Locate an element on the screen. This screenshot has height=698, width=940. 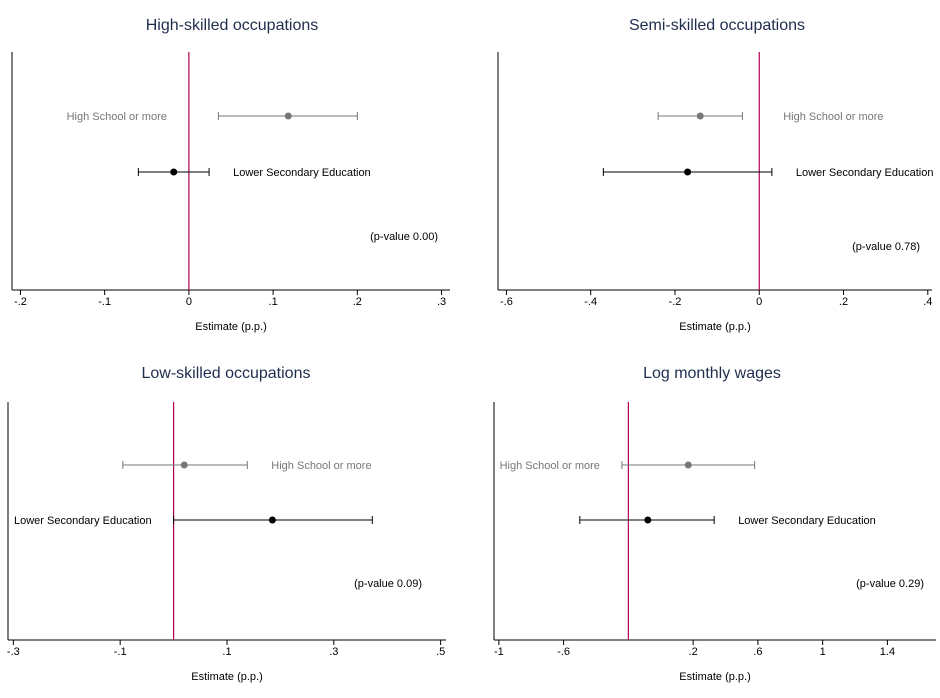
x-tick-label: -1 is located at coordinates (499, 652).